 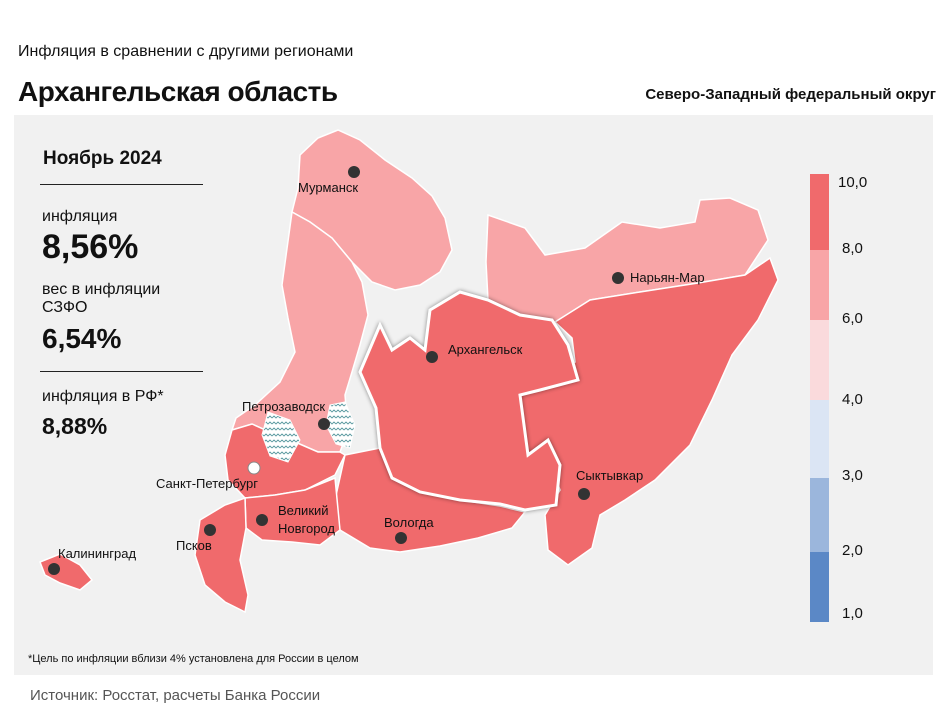 I want to click on city-spb: Санкт-Петербург, so click(x=208, y=476).